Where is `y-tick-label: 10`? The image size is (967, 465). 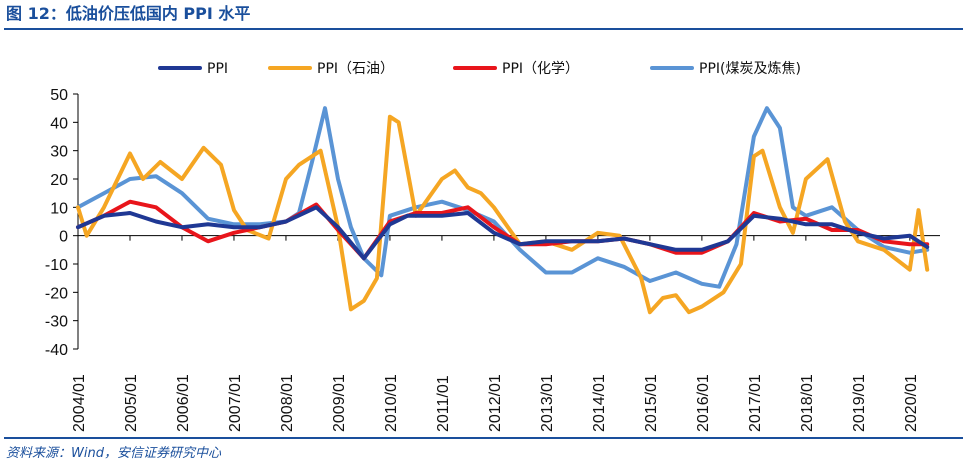 y-tick-label: 10 is located at coordinates (59, 208).